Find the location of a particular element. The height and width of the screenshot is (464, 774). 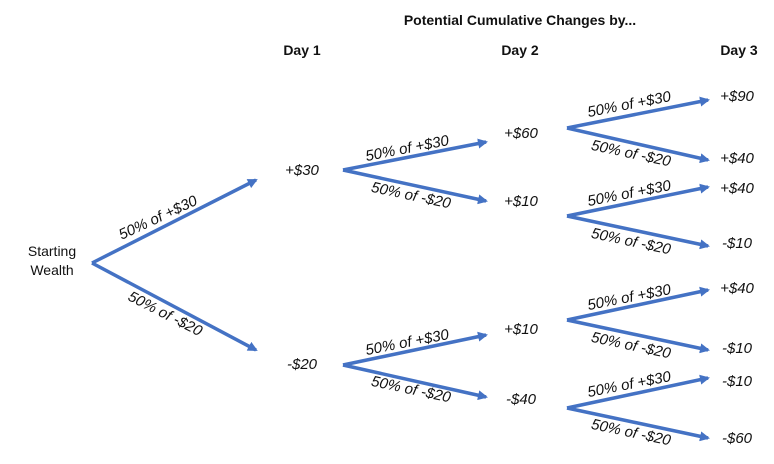

arrow-start-up is located at coordinates (174, 221).